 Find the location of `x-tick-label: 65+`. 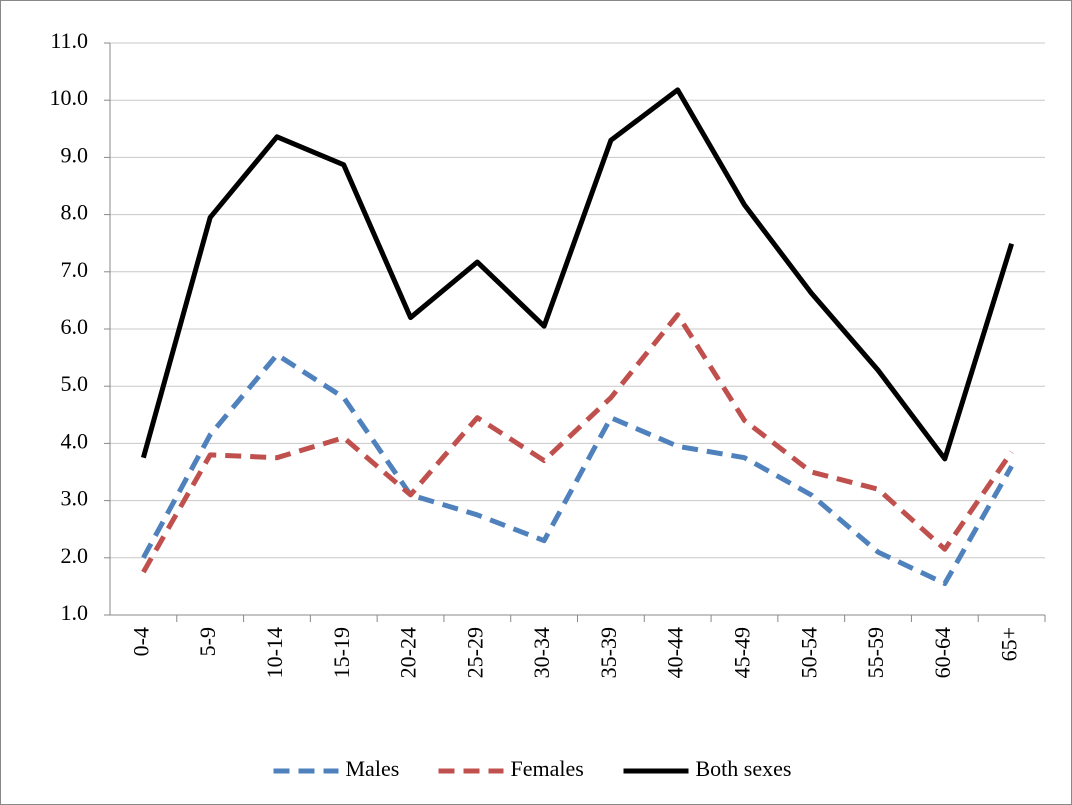

x-tick-label: 65+ is located at coordinates (1009, 644).